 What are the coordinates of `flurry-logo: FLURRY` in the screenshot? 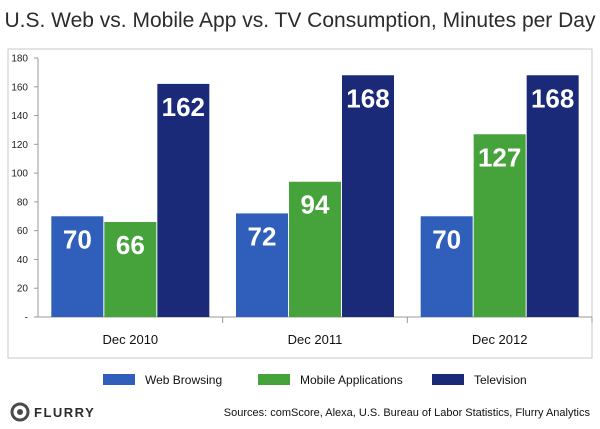 It's located at (52, 412).